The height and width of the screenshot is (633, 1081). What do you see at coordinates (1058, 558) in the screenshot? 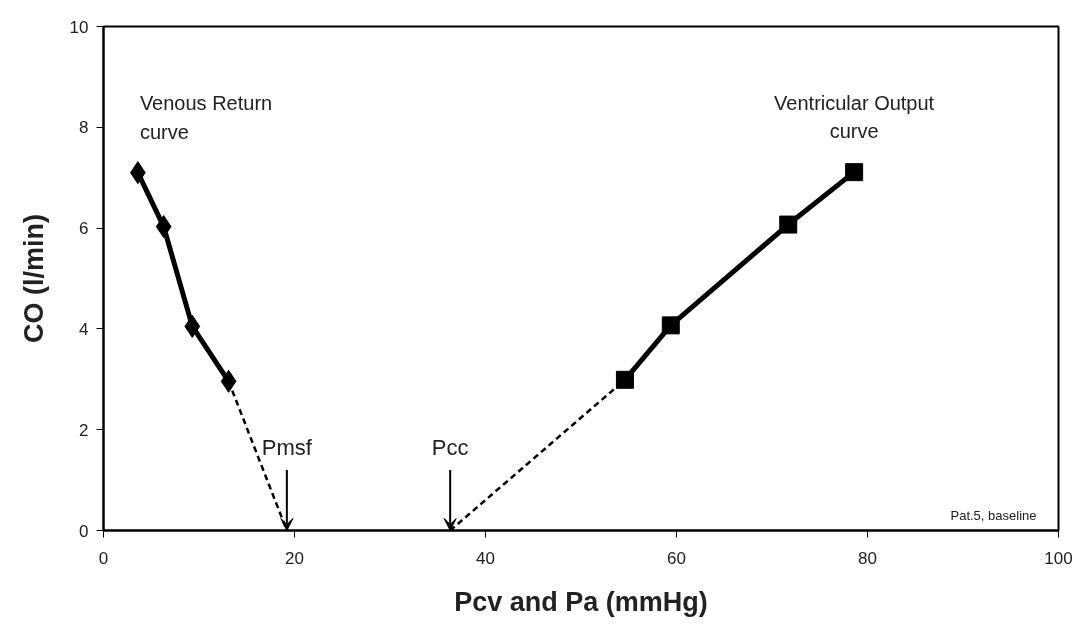
I see `x-tick-label: 100` at bounding box center [1058, 558].